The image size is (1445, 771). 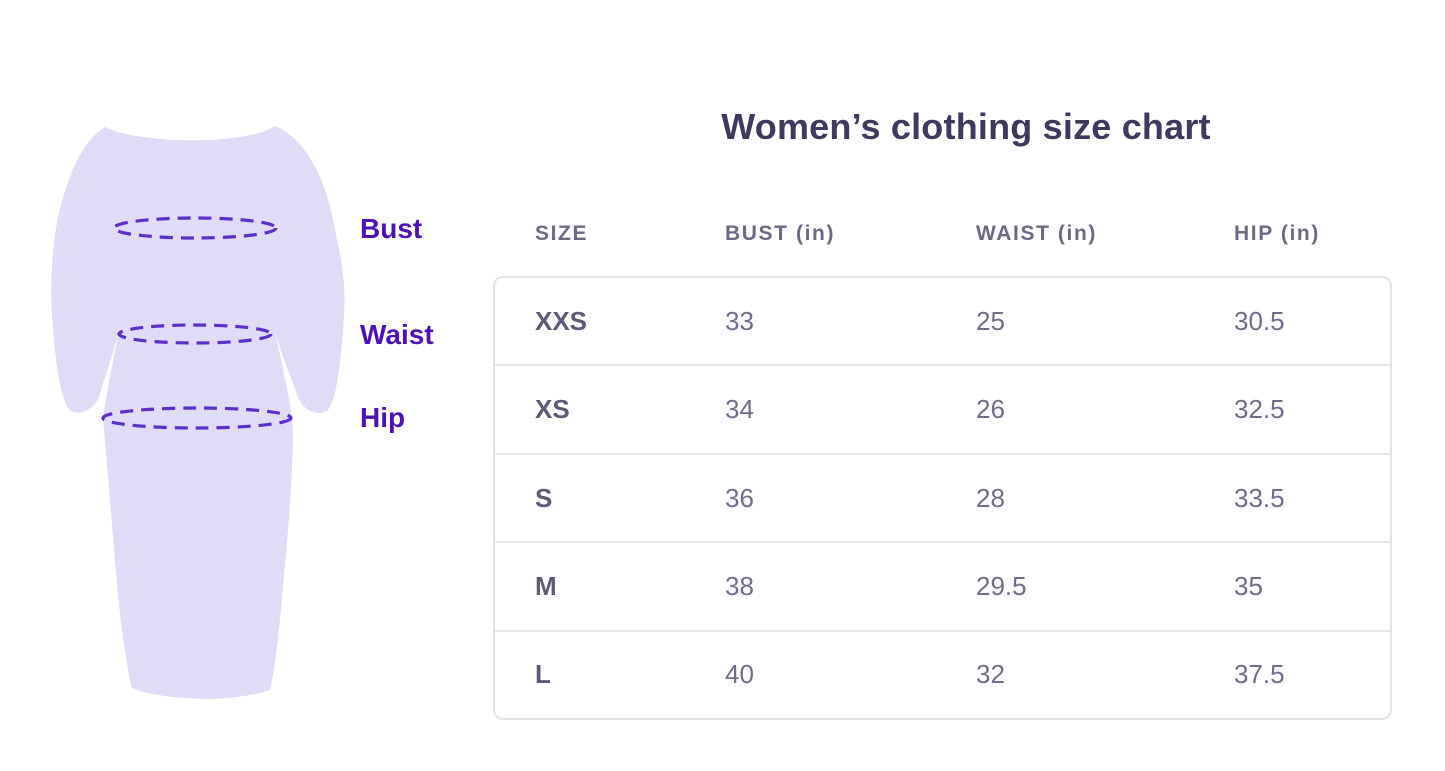 What do you see at coordinates (990, 674) in the screenshot?
I see `waist-value: 32` at bounding box center [990, 674].